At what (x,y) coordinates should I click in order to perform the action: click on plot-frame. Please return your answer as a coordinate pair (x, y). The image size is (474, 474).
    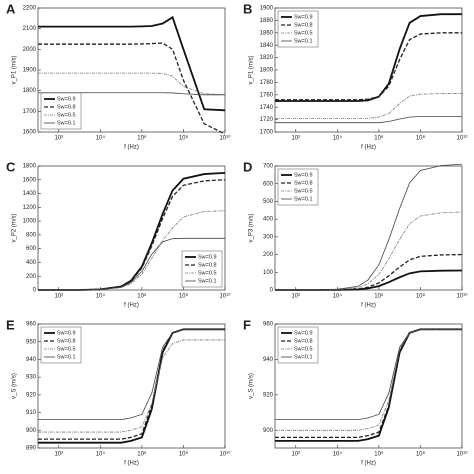
    Looking at the image, I should click on (368, 228).